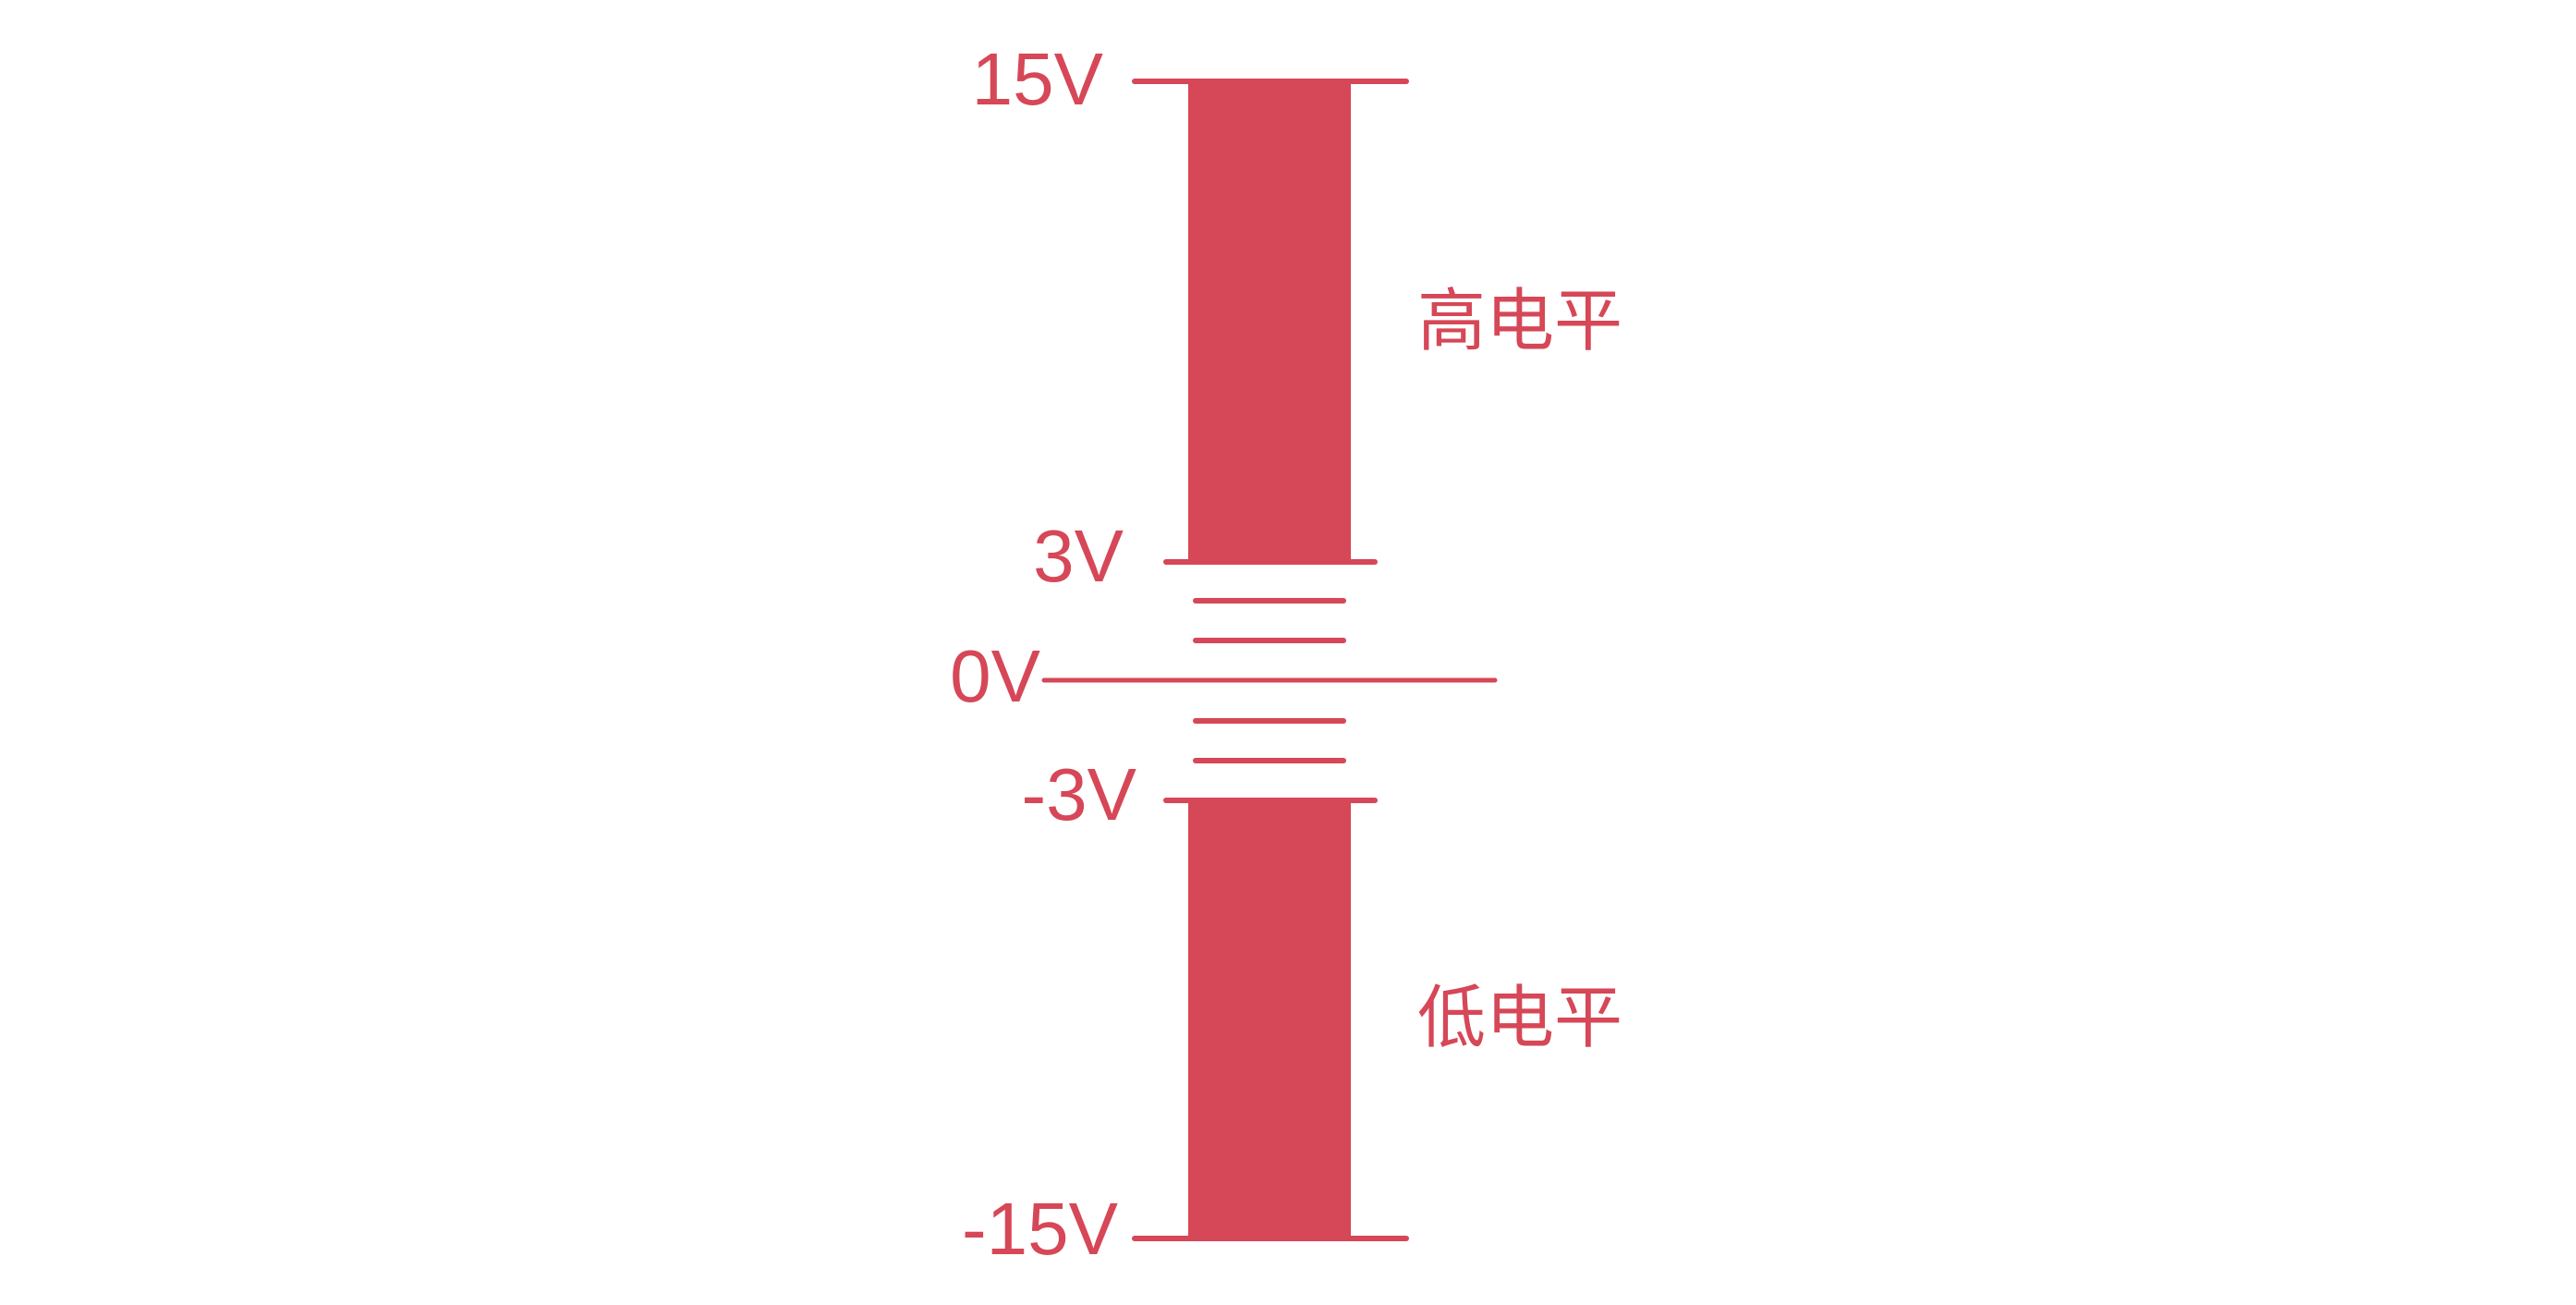 The height and width of the screenshot is (1305, 2576). What do you see at coordinates (1038, 79) in the screenshot?
I see `label-15v: 15V` at bounding box center [1038, 79].